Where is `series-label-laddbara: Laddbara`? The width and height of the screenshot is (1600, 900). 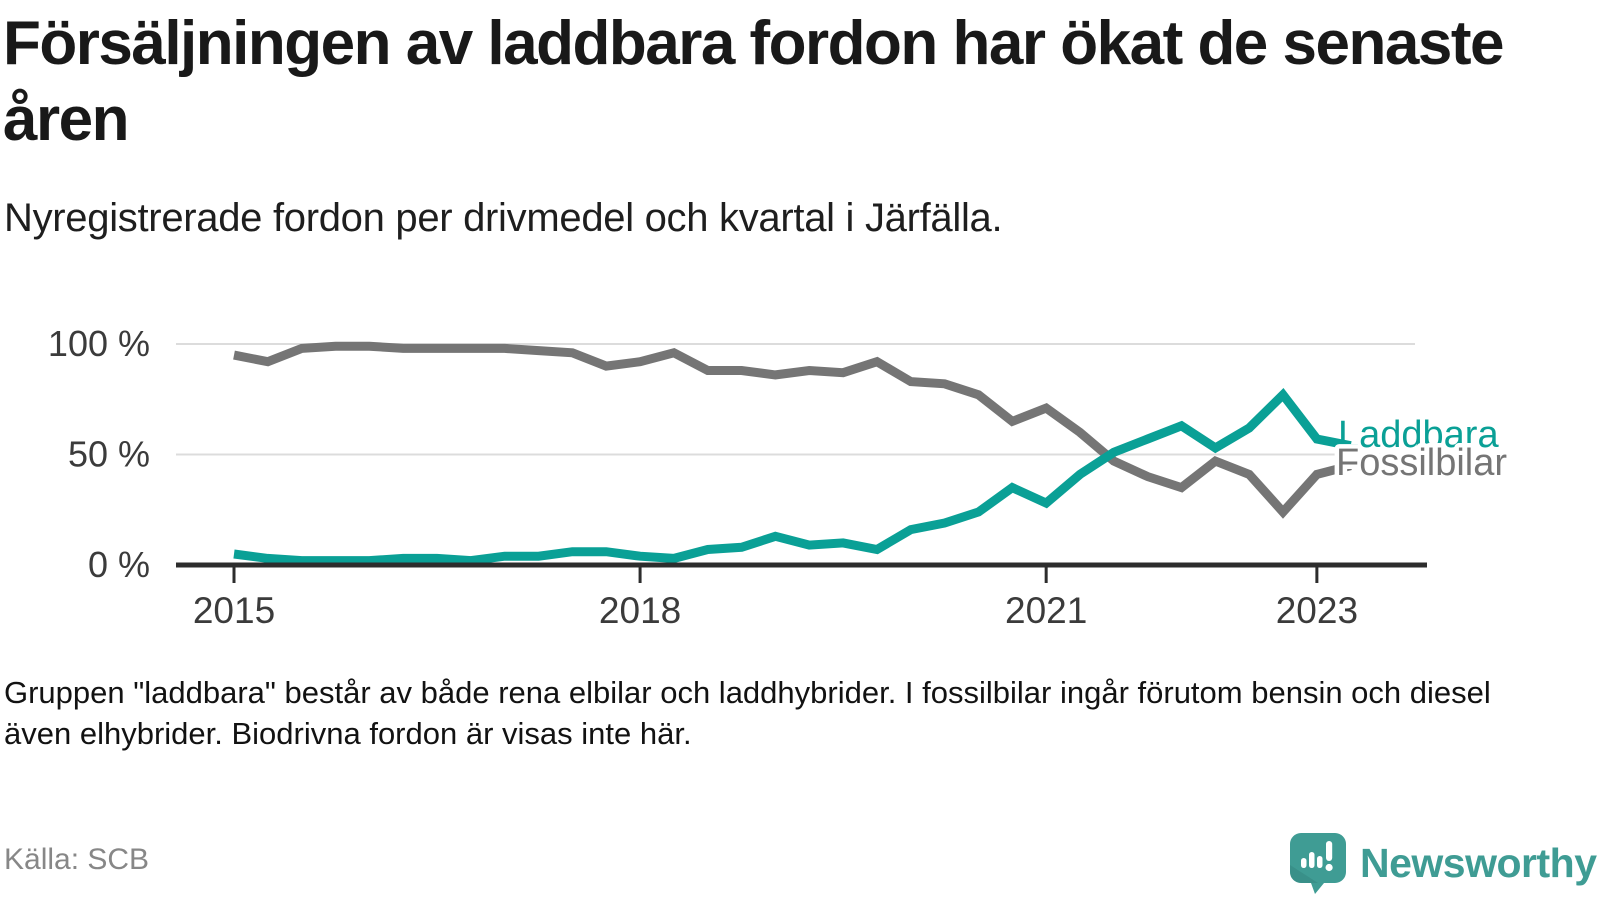
series-label-laddbara: Laddbara is located at coordinates (1418, 435).